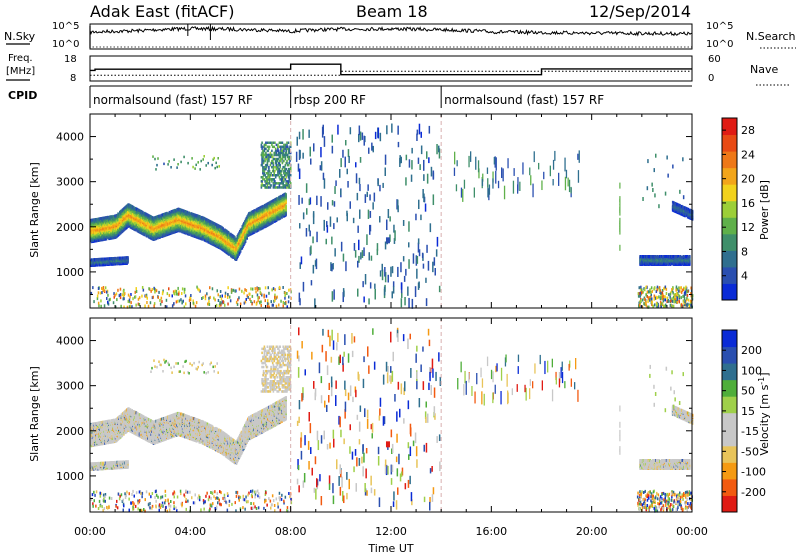 The image size is (800, 554). Describe the element at coordinates (640, 11) in the screenshot. I see `date-title: 12/Sep/2014` at that location.